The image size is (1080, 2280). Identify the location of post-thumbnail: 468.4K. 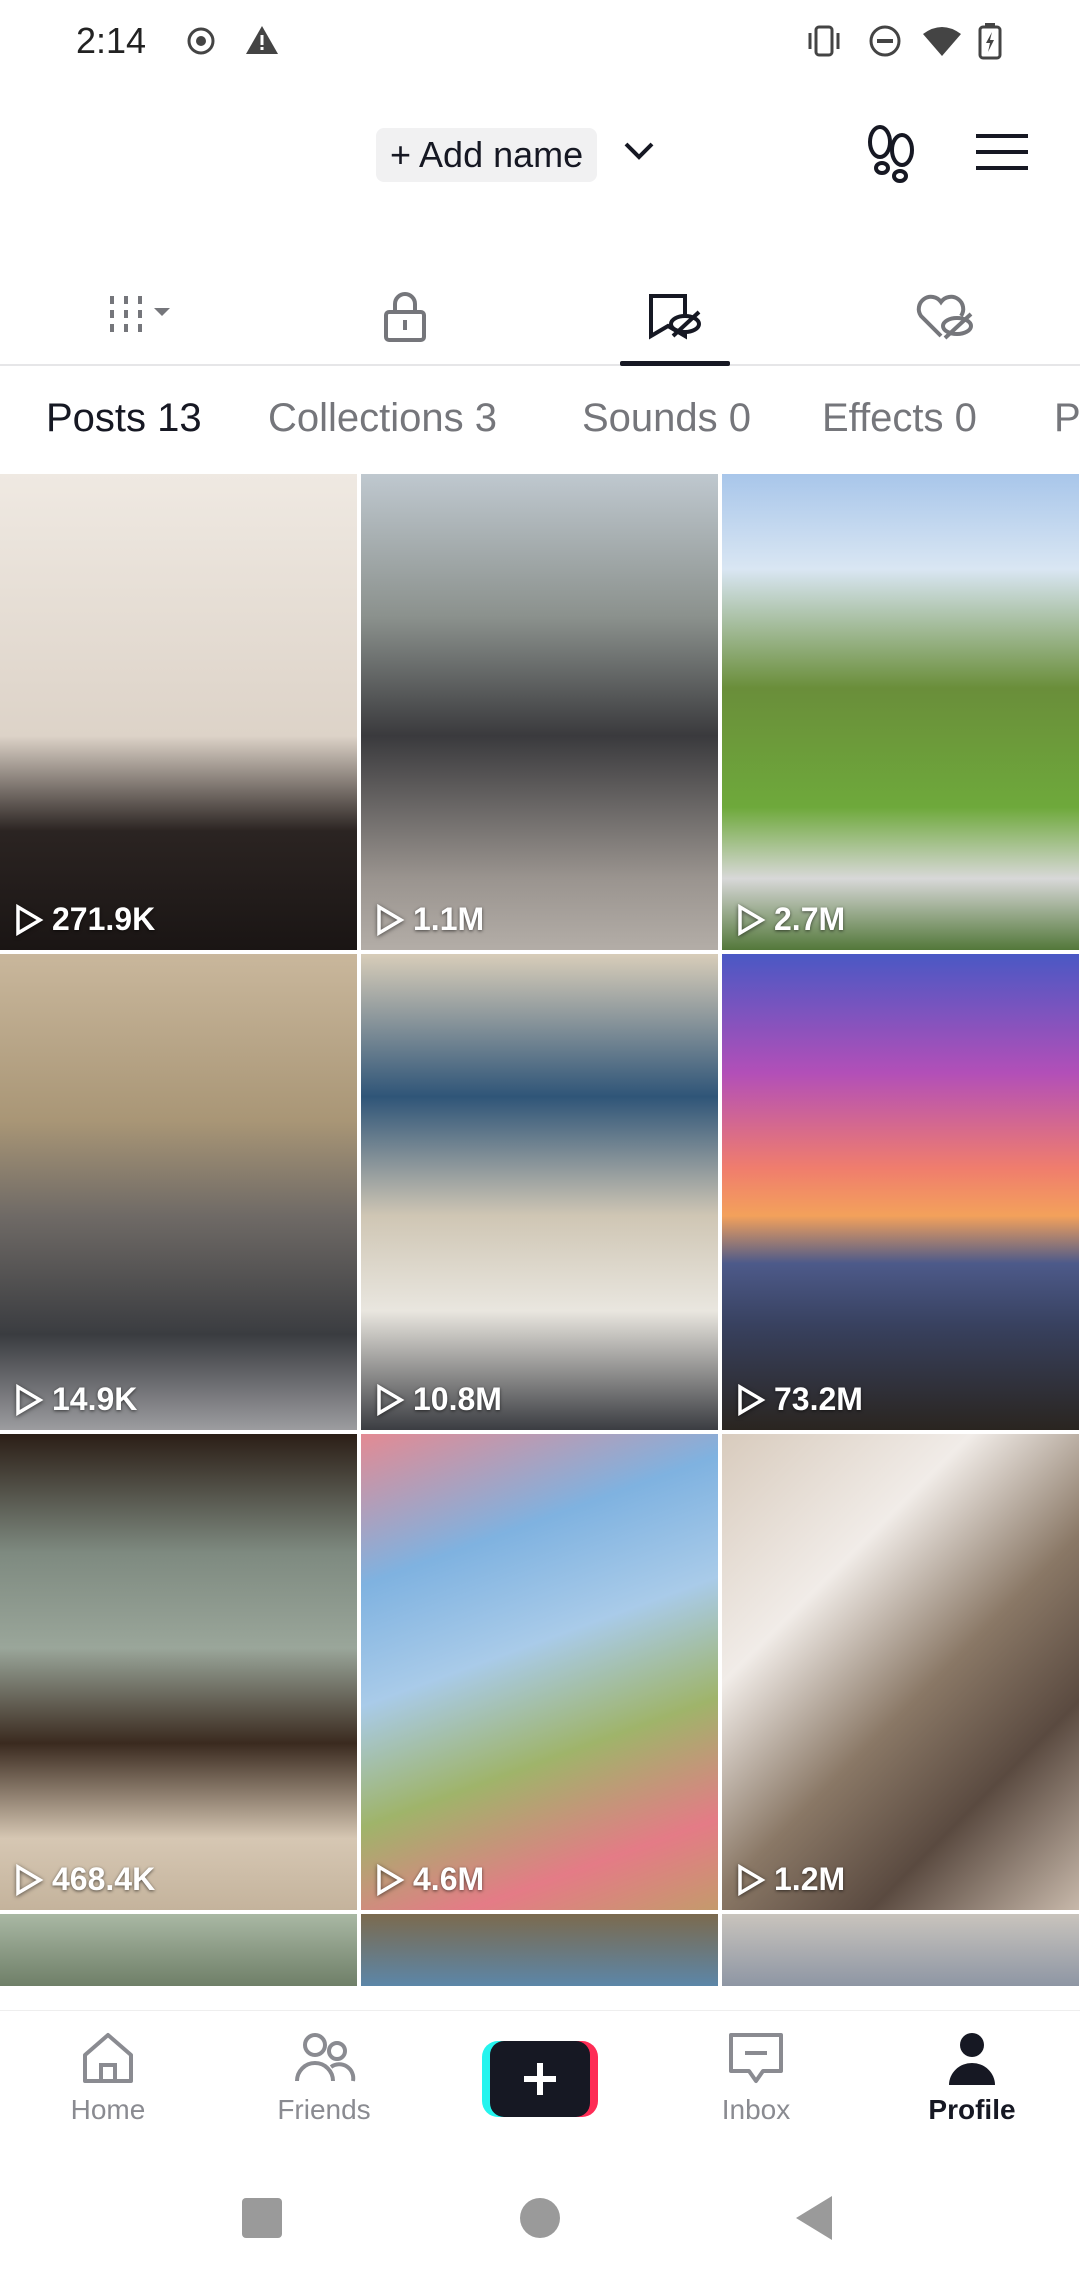
(178, 1672).